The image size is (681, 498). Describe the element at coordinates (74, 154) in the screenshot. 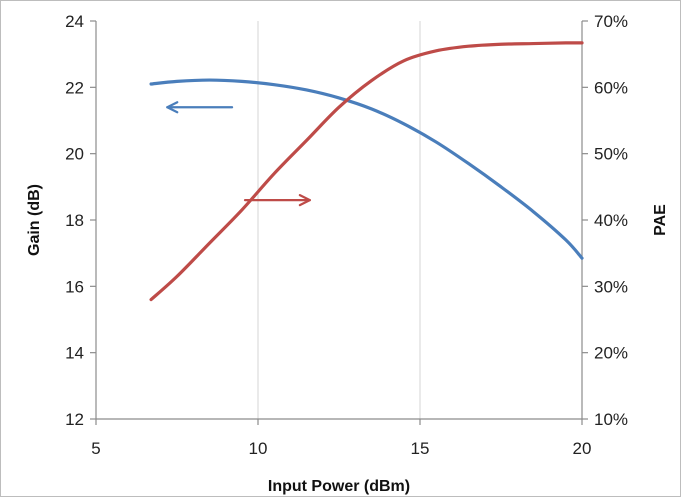

I see `left-y-tick-label: 20` at that location.